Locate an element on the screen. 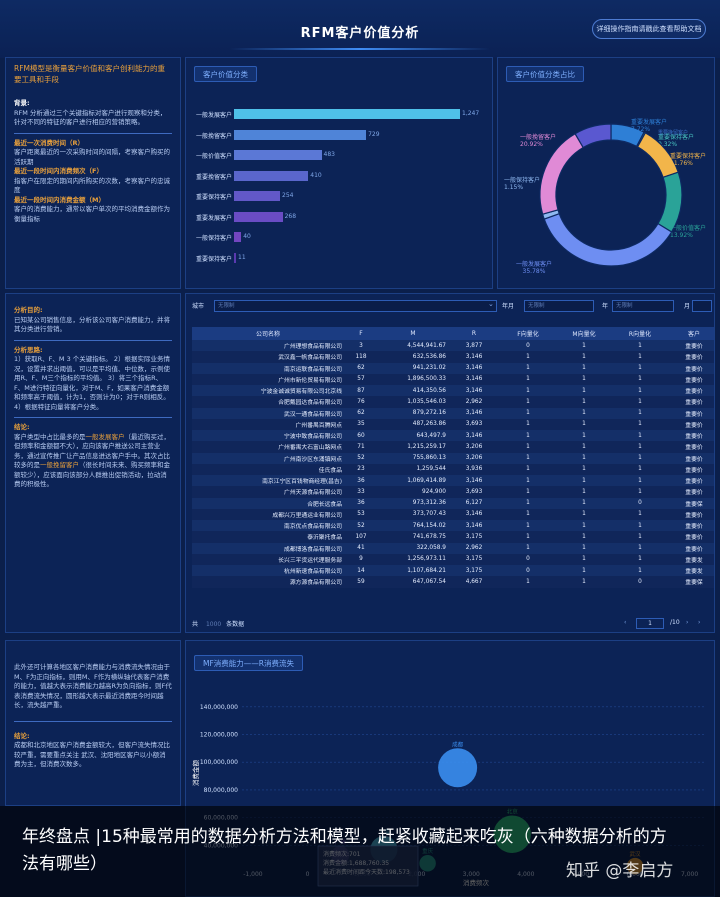 This screenshot has width=720, height=897. table-cell: 57 is located at coordinates (361, 379).